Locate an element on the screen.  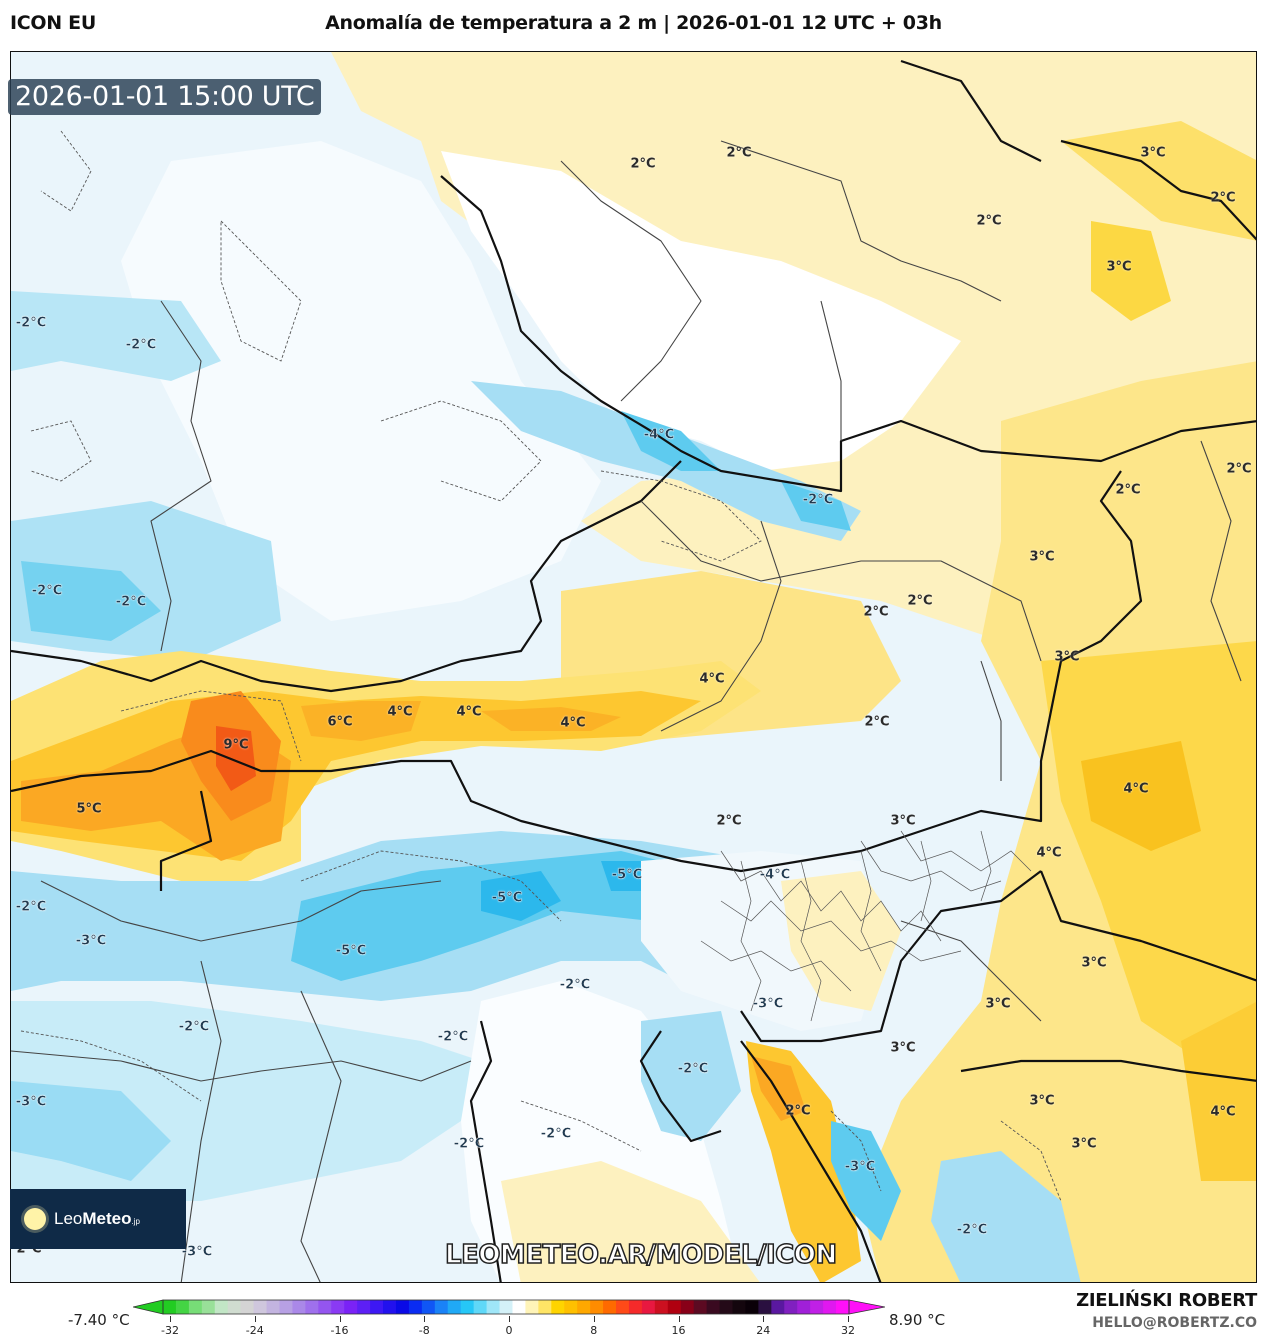
source-watermark: LEOMETEO.AR/MODEL/ICON is located at coordinates (641, 1255).